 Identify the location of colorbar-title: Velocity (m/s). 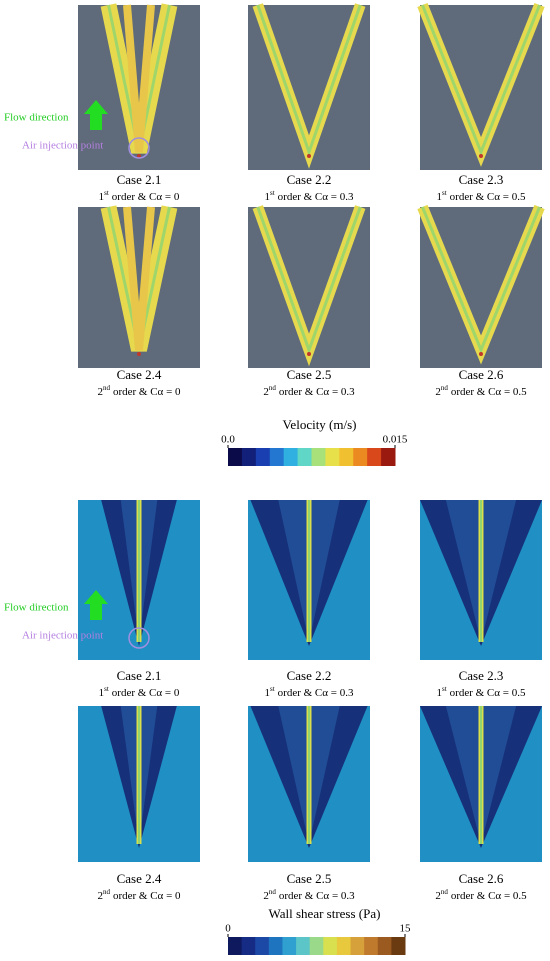
(319, 424).